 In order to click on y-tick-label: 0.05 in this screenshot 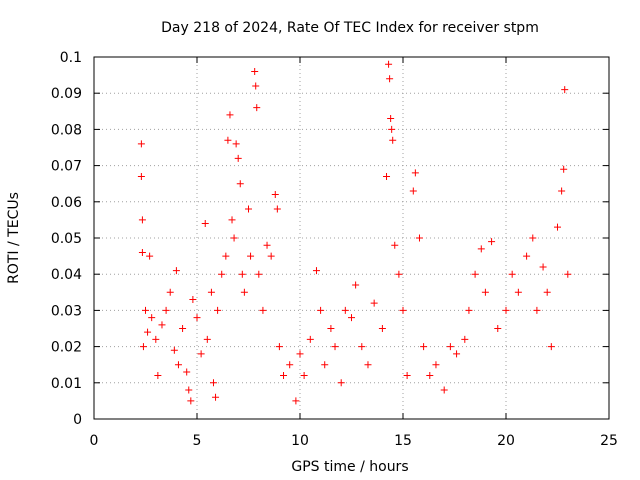, I will do `click(66, 239)`.